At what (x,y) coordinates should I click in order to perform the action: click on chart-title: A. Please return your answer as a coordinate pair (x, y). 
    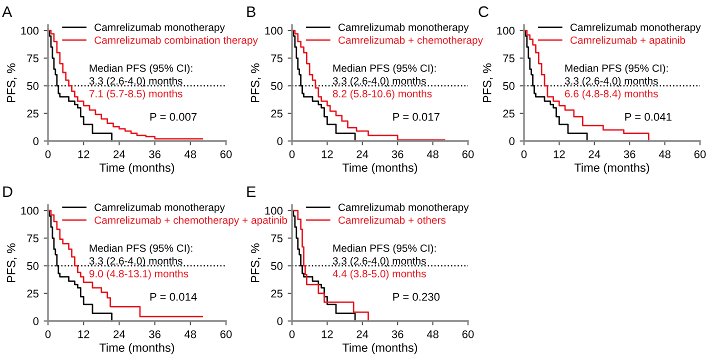
    Looking at the image, I should click on (7, 11).